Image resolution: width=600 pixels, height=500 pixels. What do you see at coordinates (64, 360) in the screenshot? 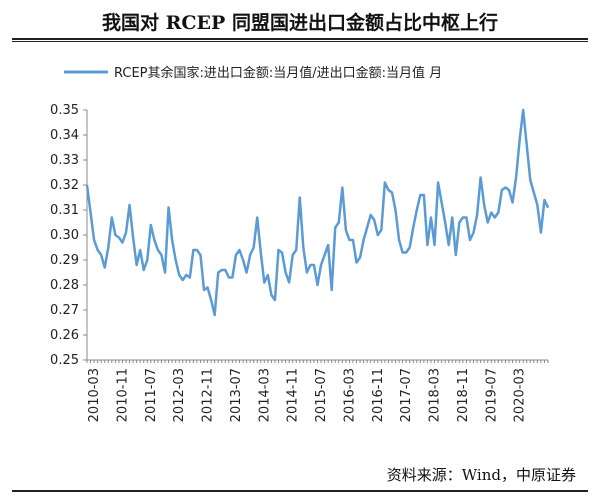
I see `y-tick-label: 0.25` at bounding box center [64, 360].